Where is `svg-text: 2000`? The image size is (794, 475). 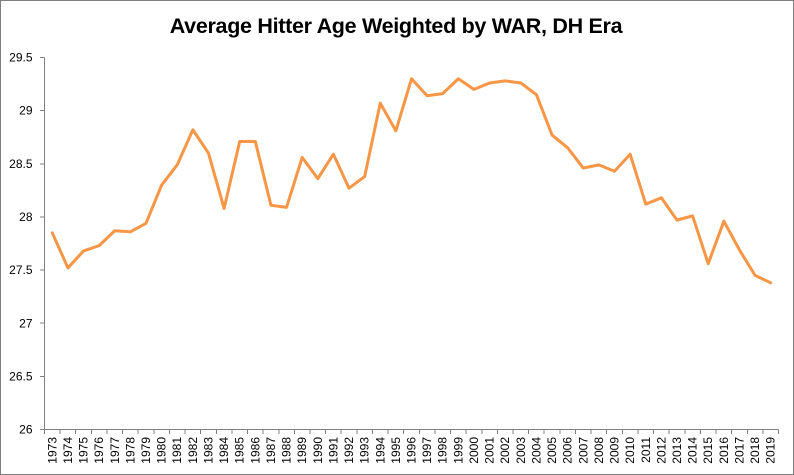 svg-text: 2000 is located at coordinates (474, 450).